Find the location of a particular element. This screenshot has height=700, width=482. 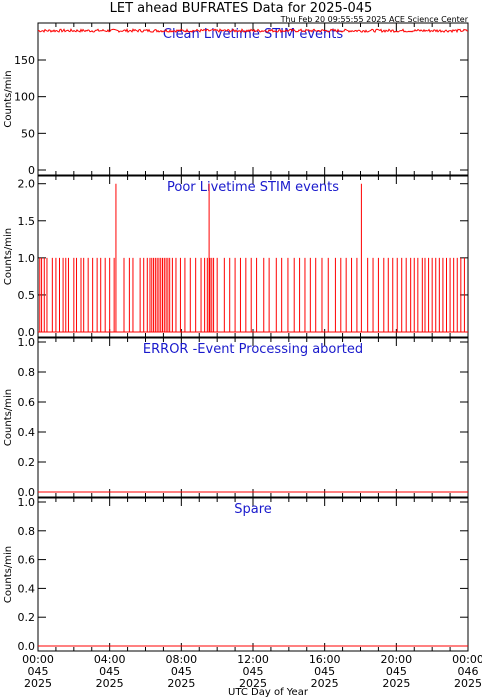

panel-title: Spare is located at coordinates (253, 509).